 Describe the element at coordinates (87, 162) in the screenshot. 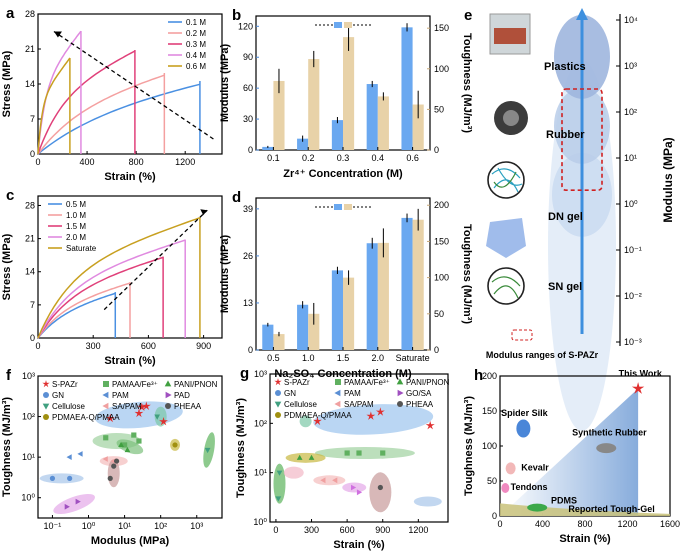

I see `x-tick-label-a: 400` at that location.